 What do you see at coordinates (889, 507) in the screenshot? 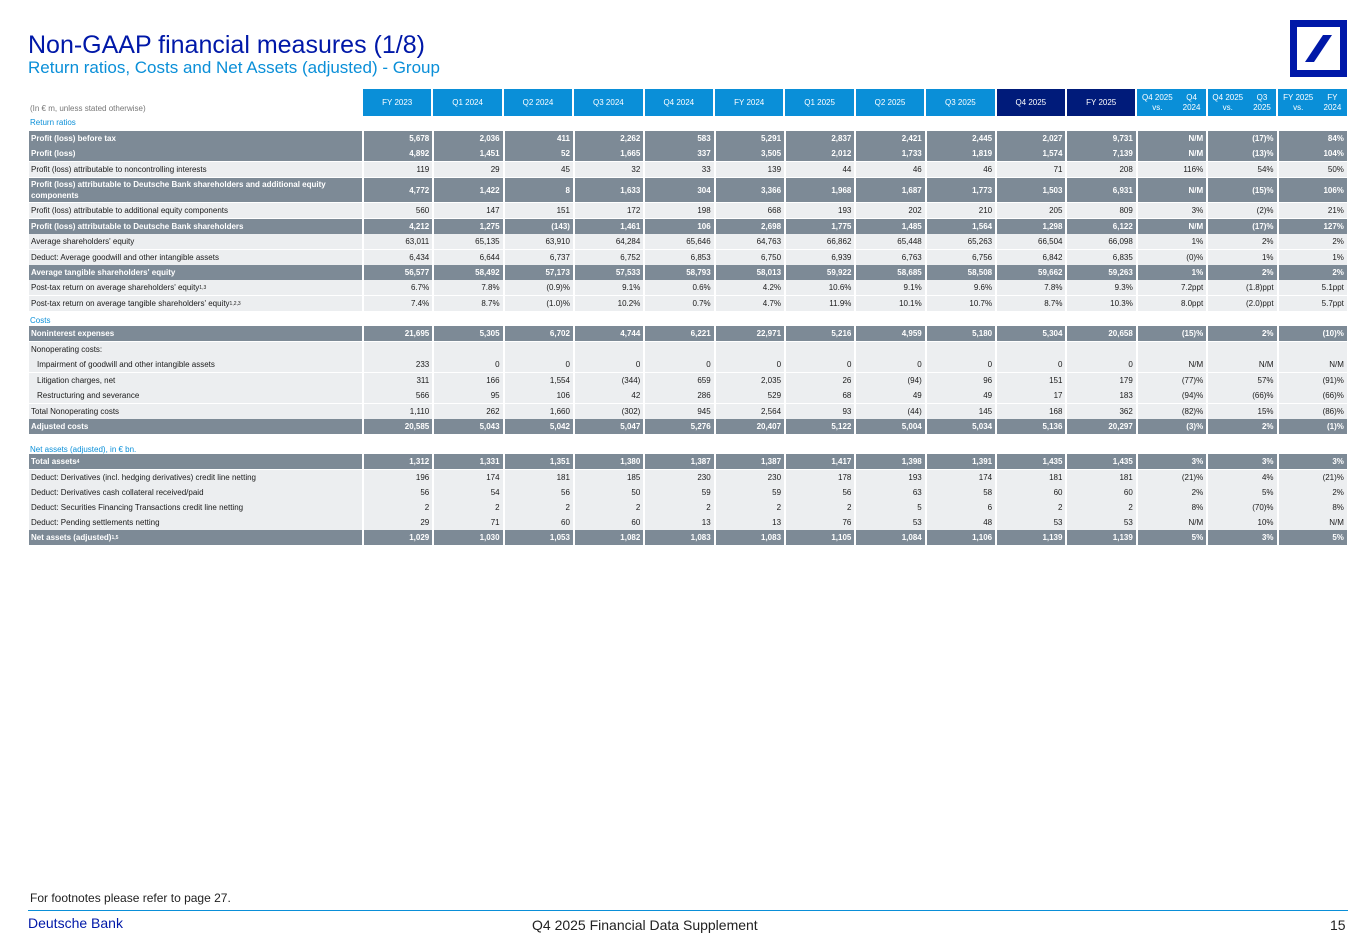
I see `table-cell: 5` at bounding box center [889, 507].